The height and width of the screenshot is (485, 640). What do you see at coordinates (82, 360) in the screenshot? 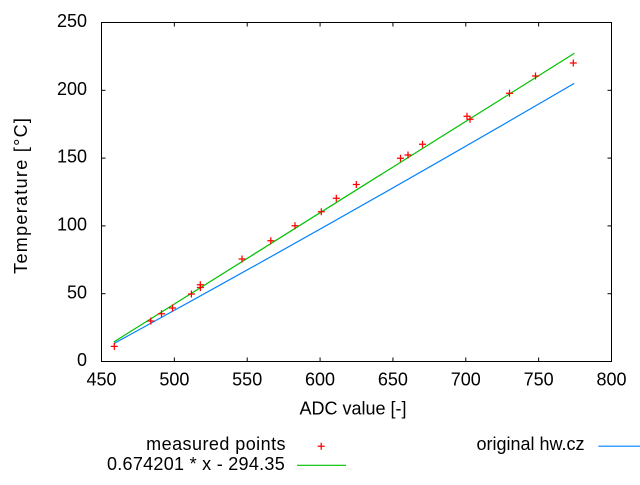
I see `svg-text: 0` at bounding box center [82, 360].